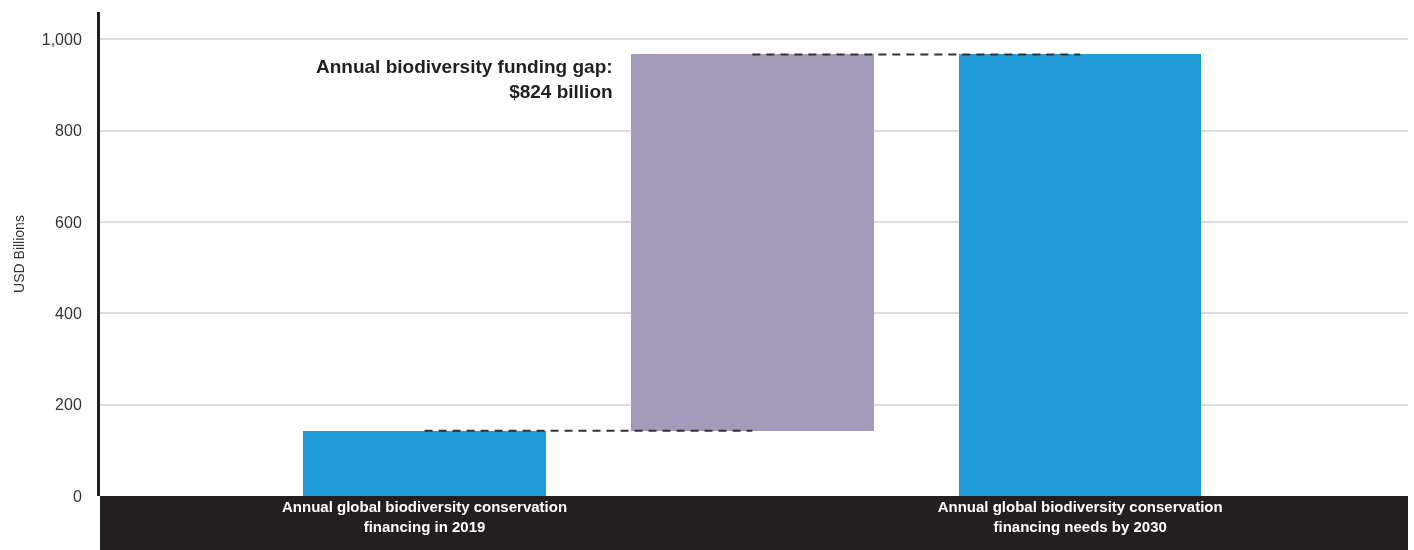 The image size is (1414, 550). Describe the element at coordinates (1080, 516) in the screenshot. I see `x-tick-label: Annual global biodiversity conservation financing needs by 2030` at that location.